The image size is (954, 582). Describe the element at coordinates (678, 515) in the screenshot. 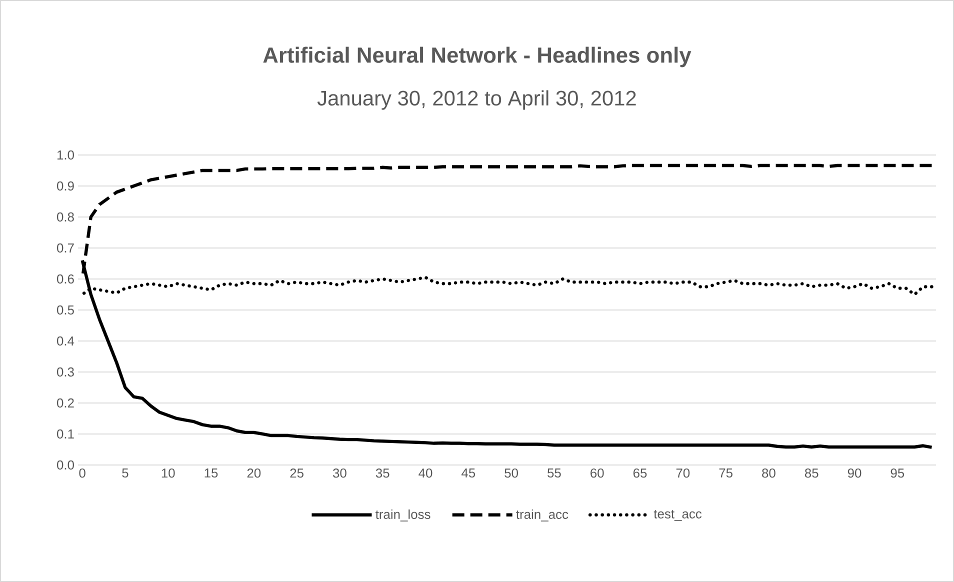

I see `legend-label: test_acc` at that location.